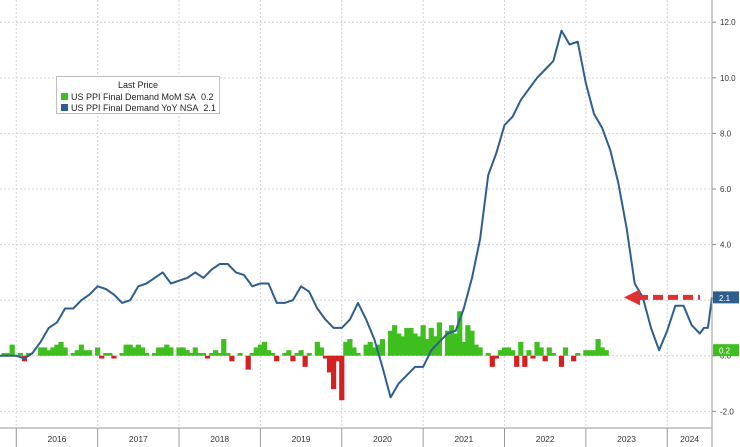 The height and width of the screenshot is (447, 740). I want to click on last-value-label: 0.2, so click(725, 351).